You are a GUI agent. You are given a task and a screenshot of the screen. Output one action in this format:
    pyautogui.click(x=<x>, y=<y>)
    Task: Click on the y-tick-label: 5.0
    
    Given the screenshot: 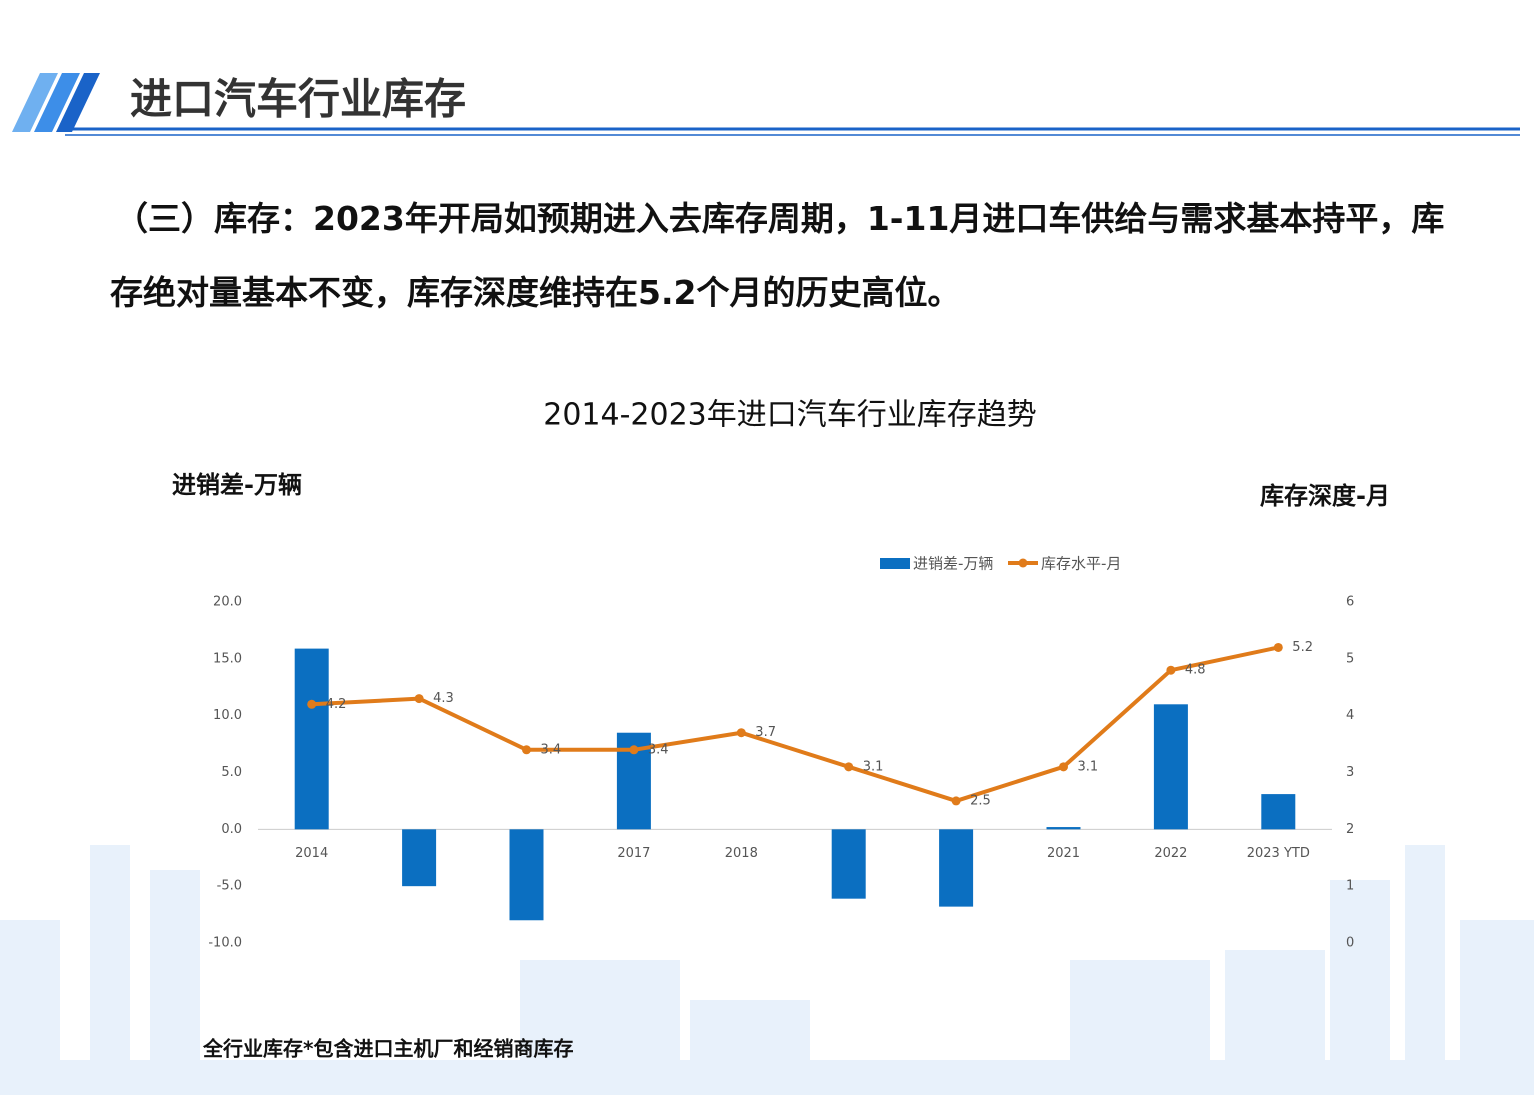 What is the action you would take?
    pyautogui.click(x=231, y=772)
    